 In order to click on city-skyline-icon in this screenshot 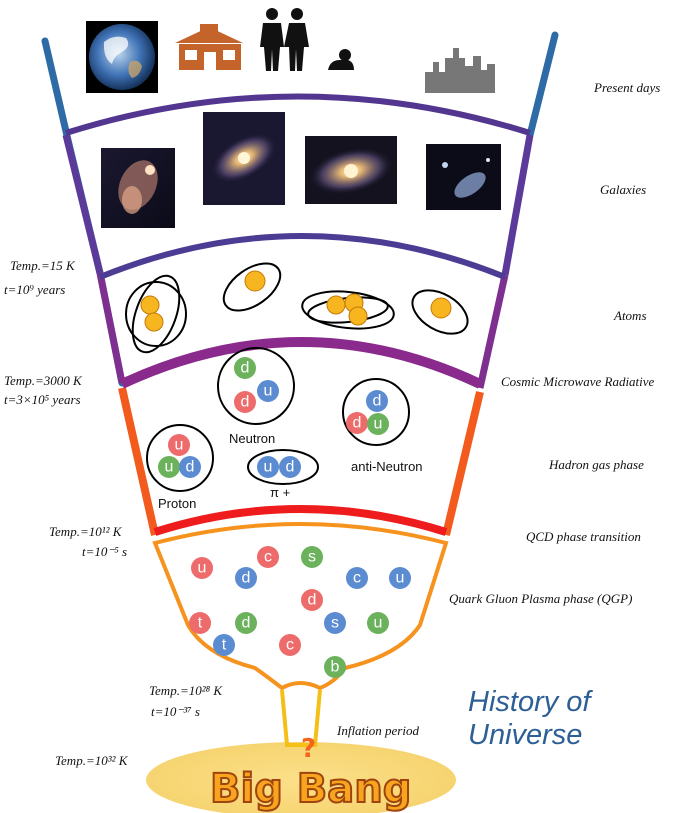, I will do `click(460, 70)`.